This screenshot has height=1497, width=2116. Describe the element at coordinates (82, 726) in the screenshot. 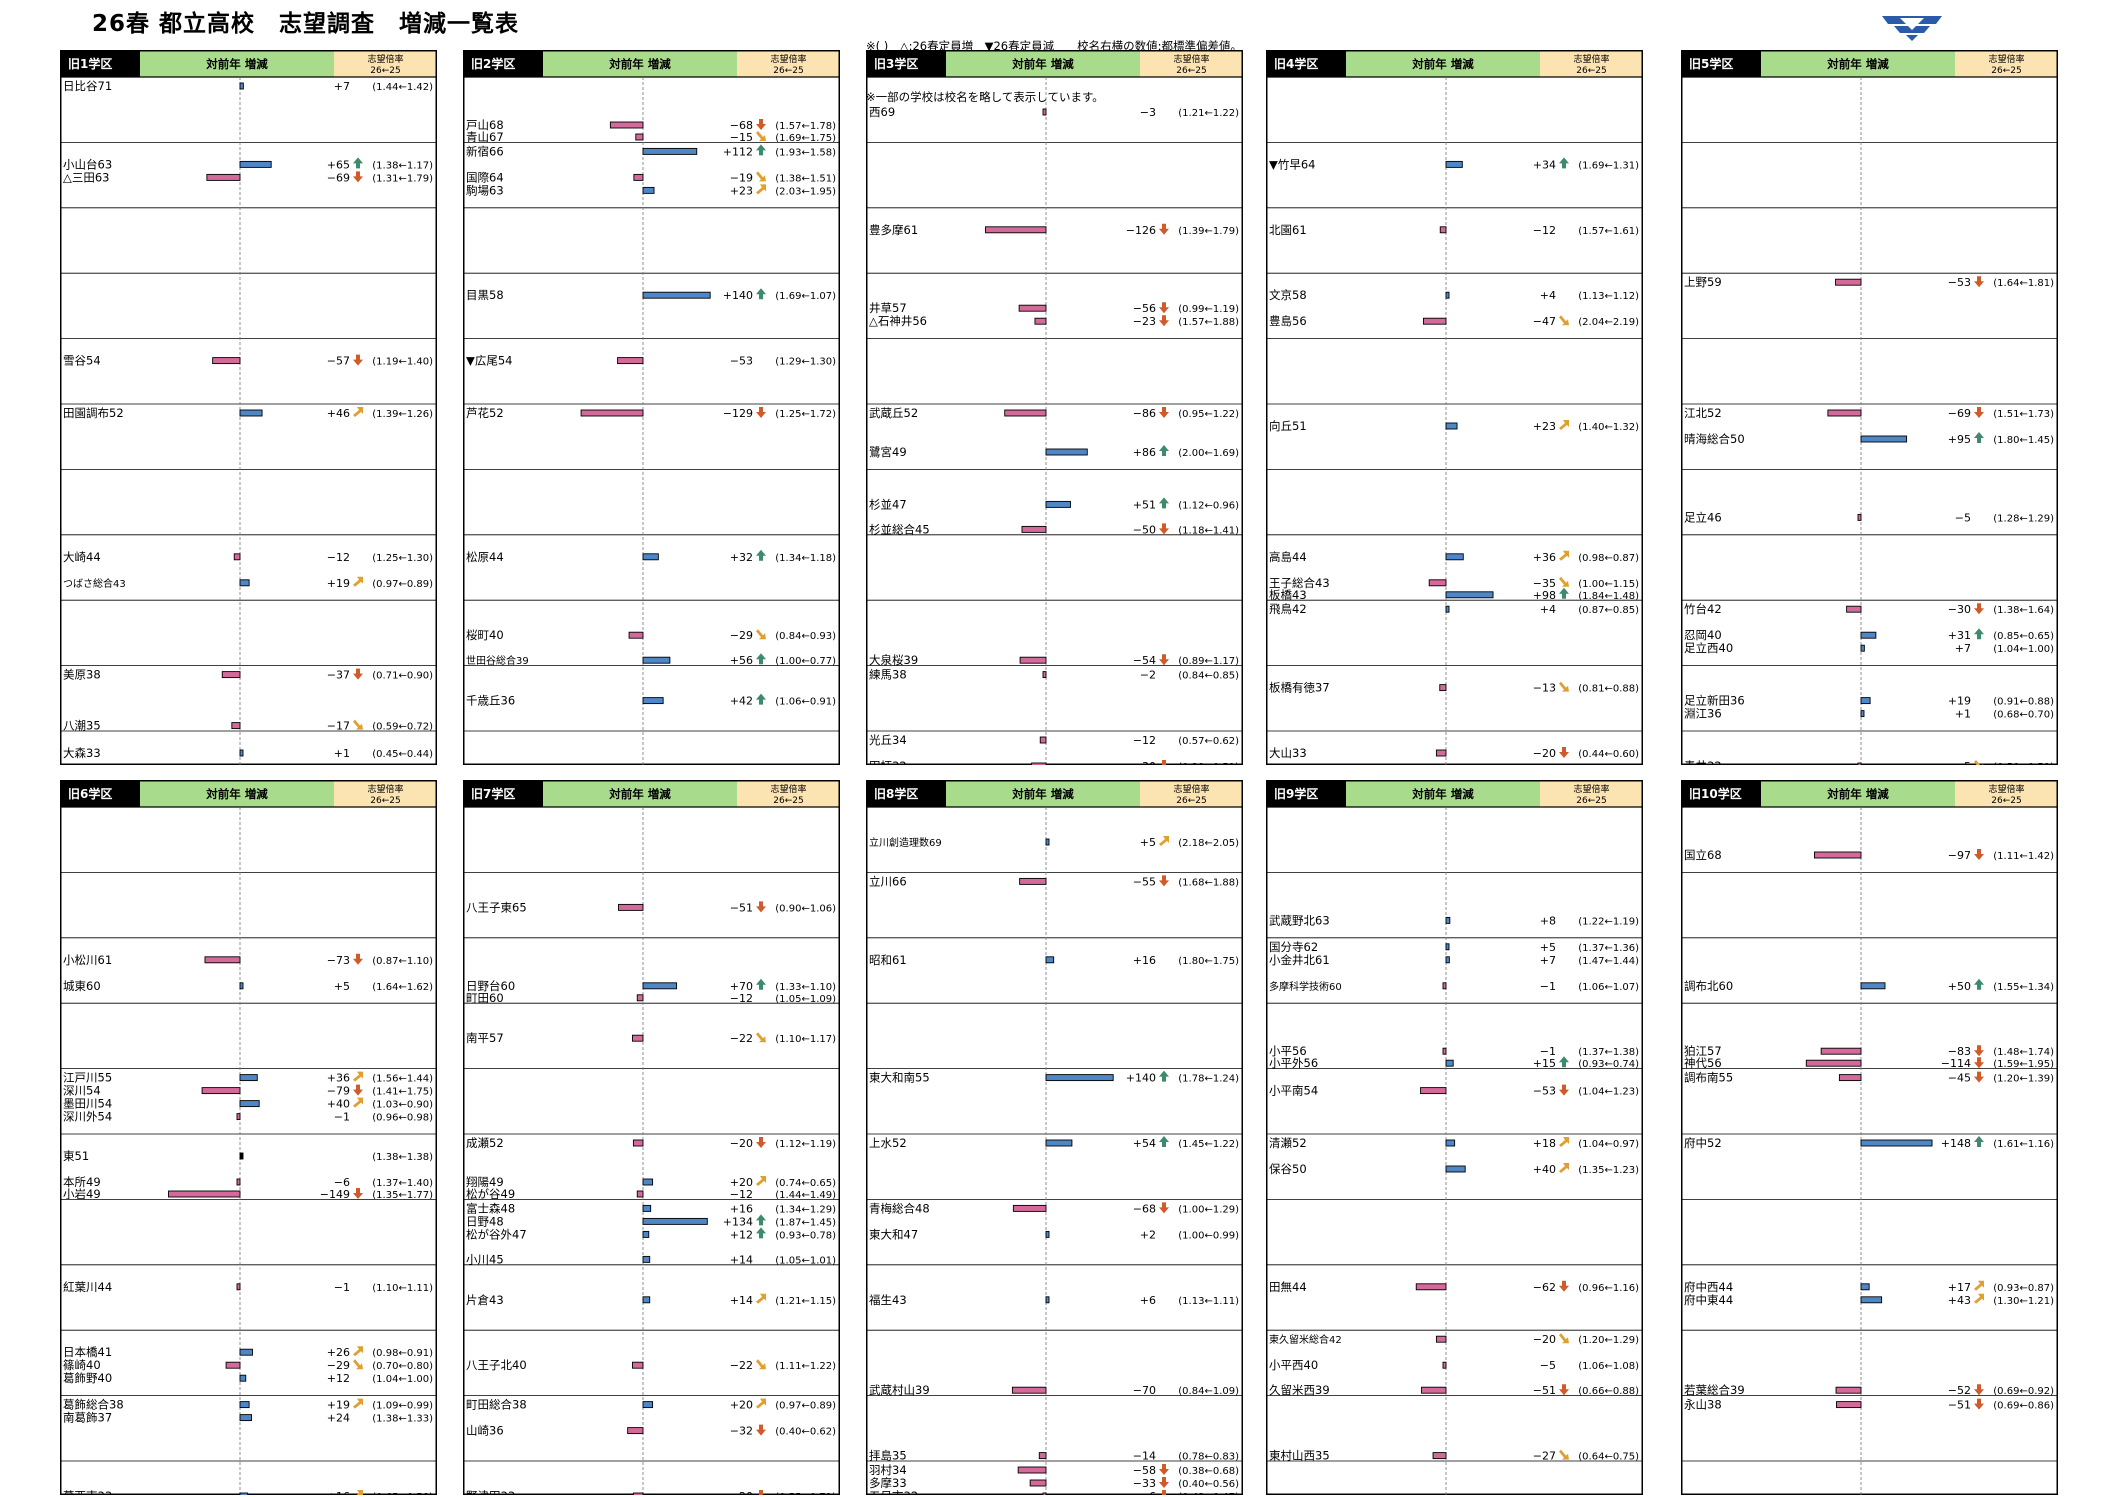

I see `school-name: 八潮35` at that location.